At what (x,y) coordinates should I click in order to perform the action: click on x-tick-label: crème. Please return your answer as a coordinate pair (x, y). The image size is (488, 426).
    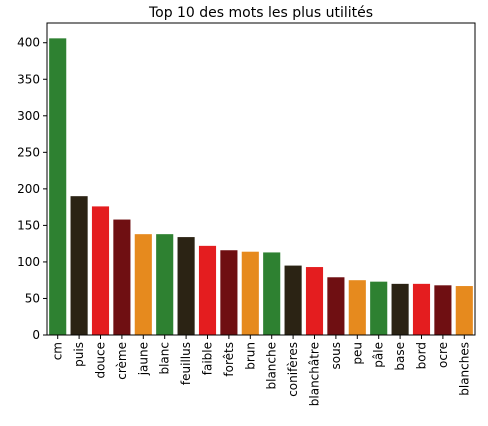
    Looking at the image, I should click on (122, 361).